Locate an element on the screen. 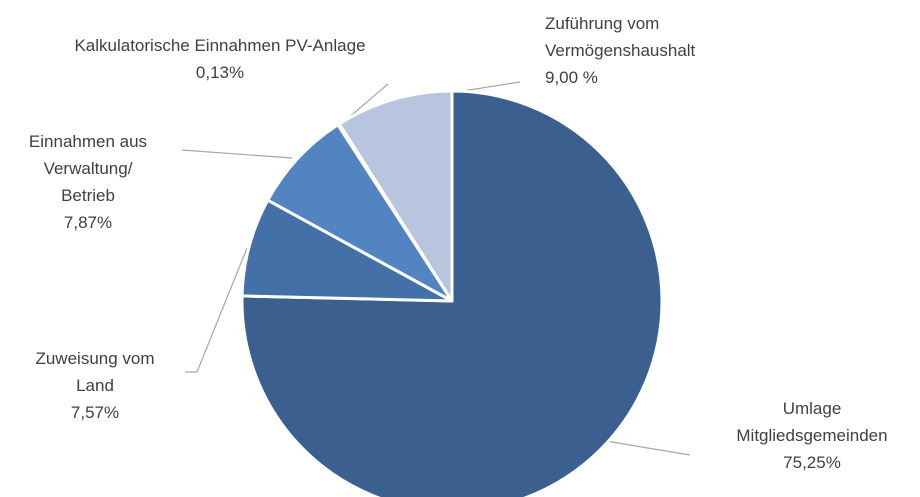 The width and height of the screenshot is (920, 497). value-label: 7,87% is located at coordinates (88, 222).